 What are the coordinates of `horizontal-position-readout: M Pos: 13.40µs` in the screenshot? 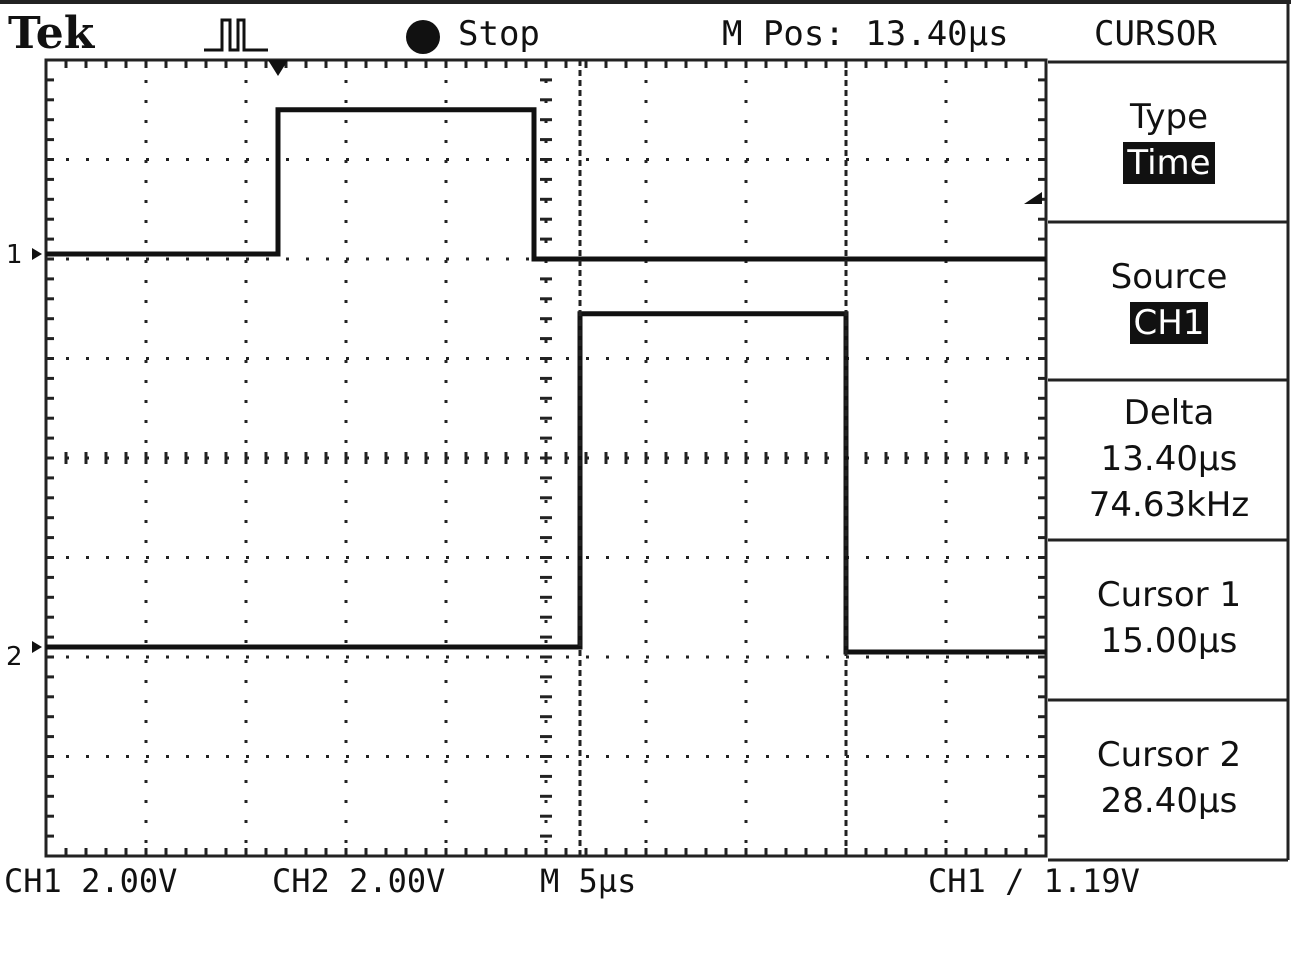 It's located at (865, 34).